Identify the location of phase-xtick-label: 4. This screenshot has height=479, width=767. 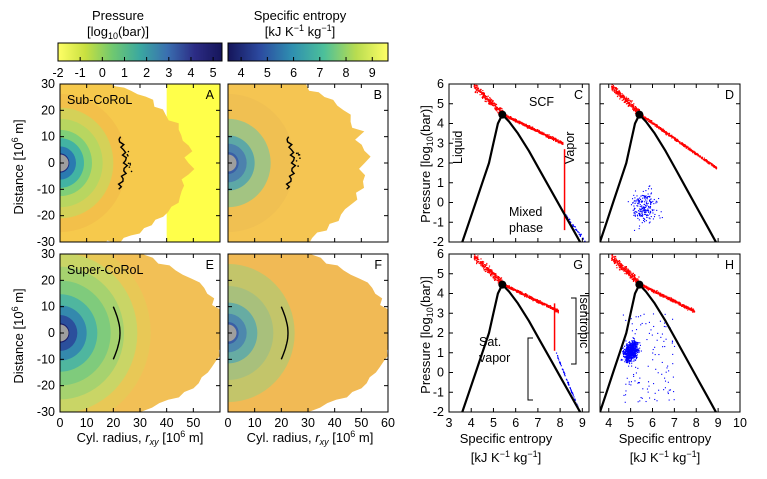
(471, 423).